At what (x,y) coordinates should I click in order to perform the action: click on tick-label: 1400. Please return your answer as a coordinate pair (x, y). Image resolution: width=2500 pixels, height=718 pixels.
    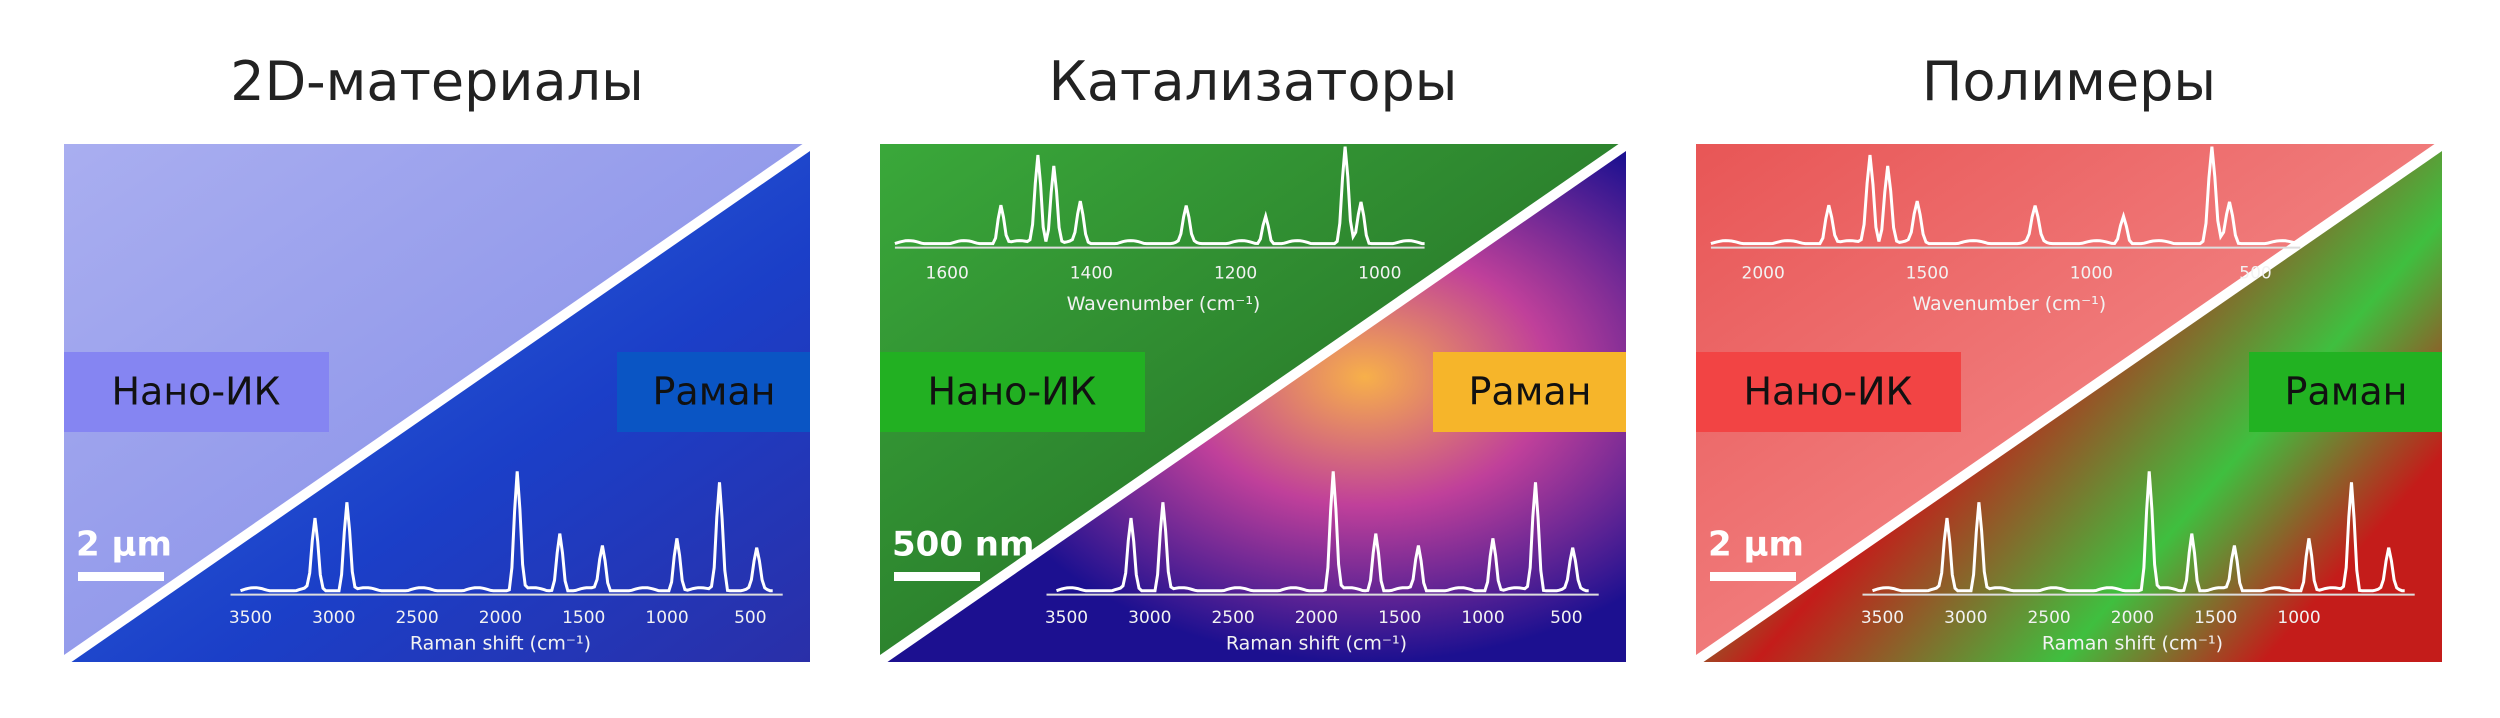
    Looking at the image, I should click on (1091, 274).